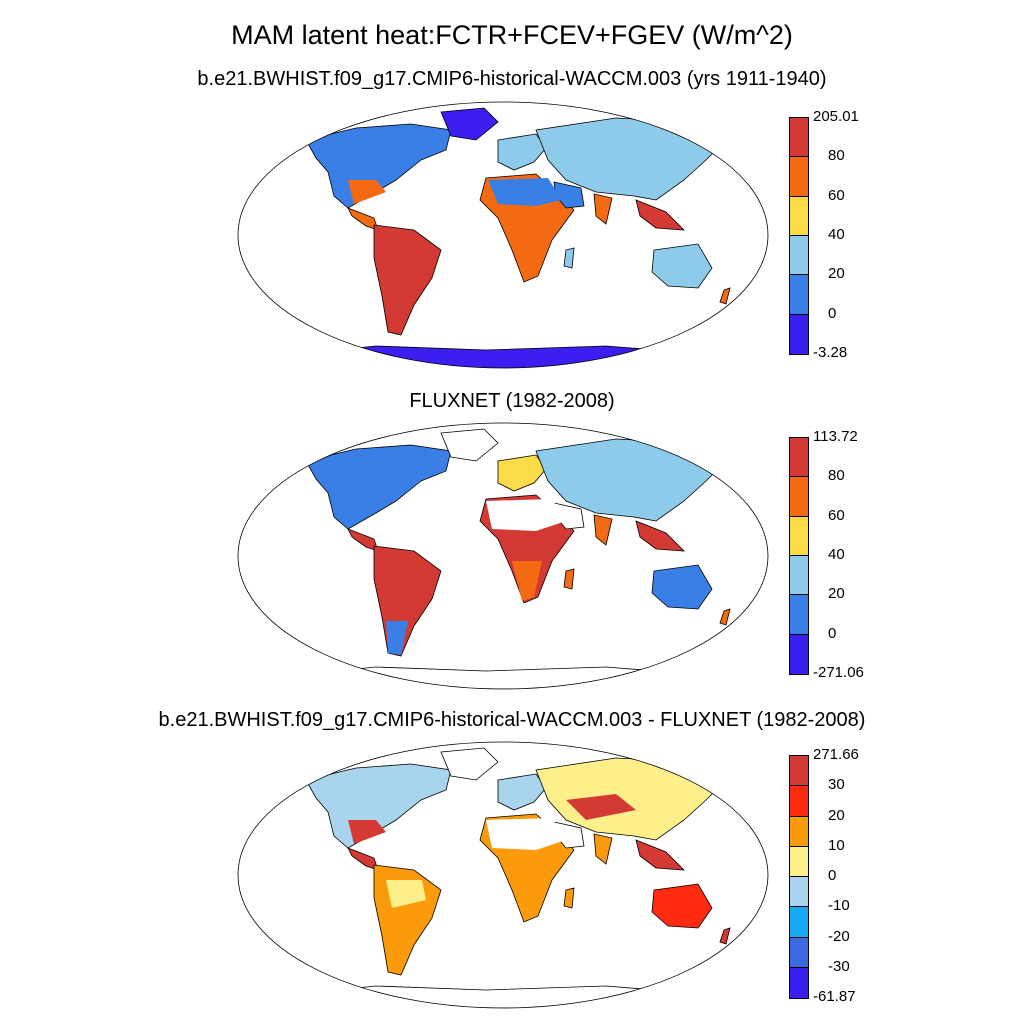 This screenshot has width=1024, height=1024. What do you see at coordinates (397, 638) in the screenshot?
I see `patagonia-region` at bounding box center [397, 638].